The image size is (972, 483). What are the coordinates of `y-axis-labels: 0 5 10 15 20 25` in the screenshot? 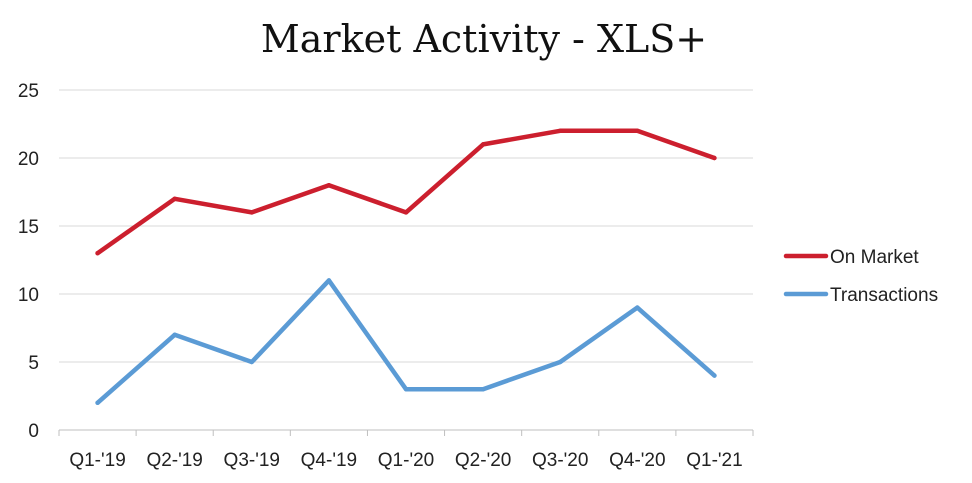 It's located at (28, 261).